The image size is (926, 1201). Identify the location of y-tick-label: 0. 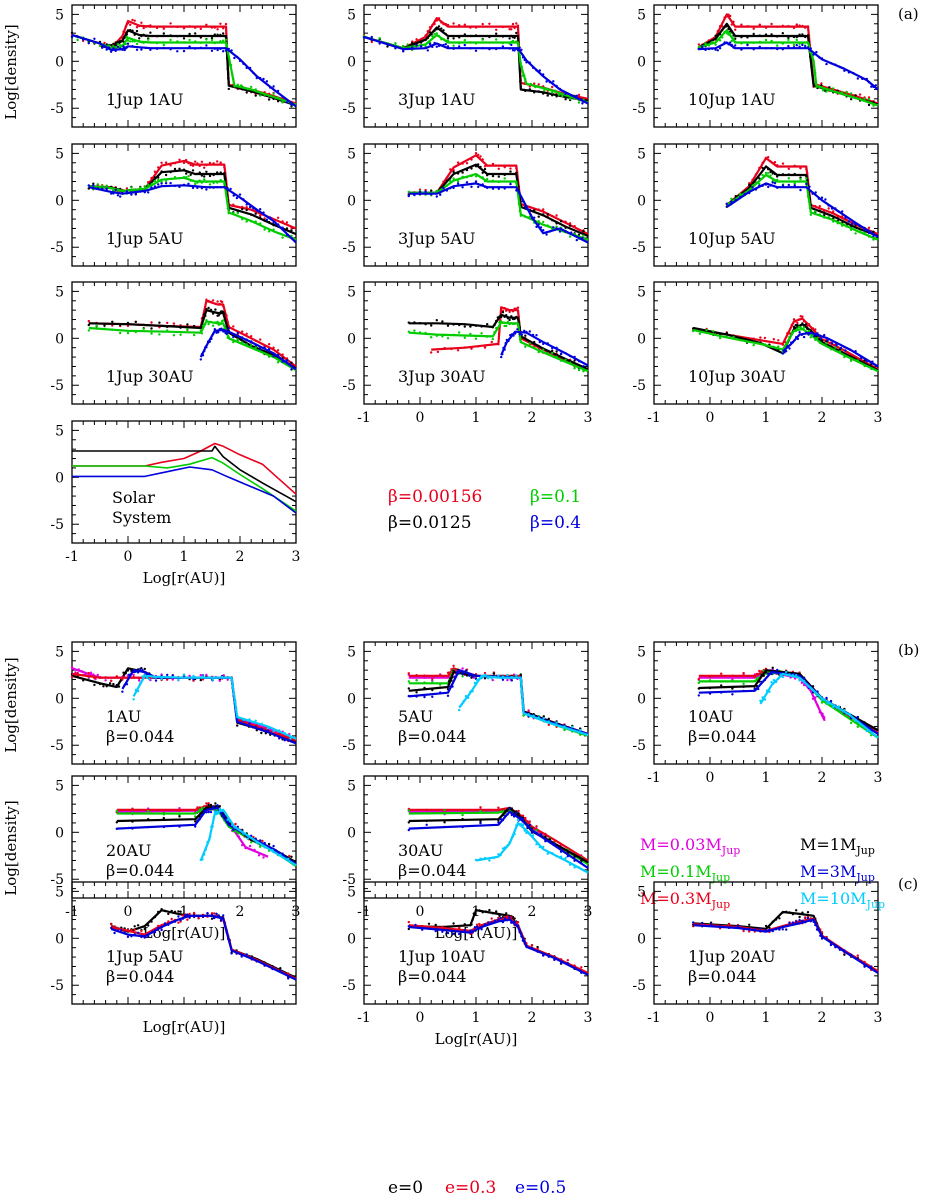
(59, 201).